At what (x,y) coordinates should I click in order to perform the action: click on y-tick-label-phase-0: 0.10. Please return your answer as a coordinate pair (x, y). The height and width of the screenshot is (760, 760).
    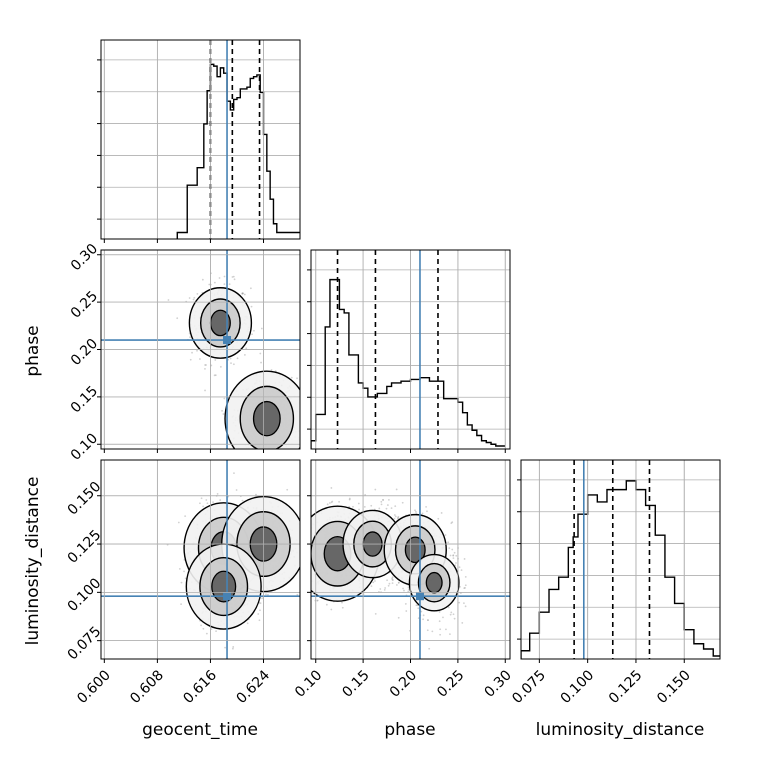
    Looking at the image, I should click on (84, 446).